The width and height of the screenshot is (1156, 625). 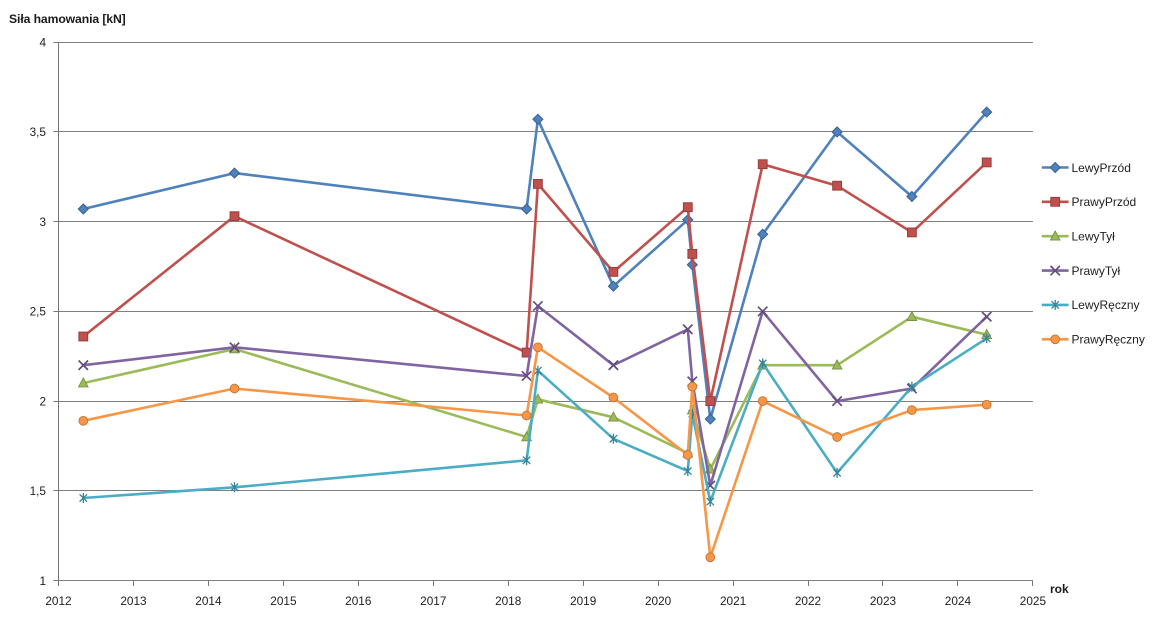 I want to click on svg-text: 2012, so click(x=58, y=601).